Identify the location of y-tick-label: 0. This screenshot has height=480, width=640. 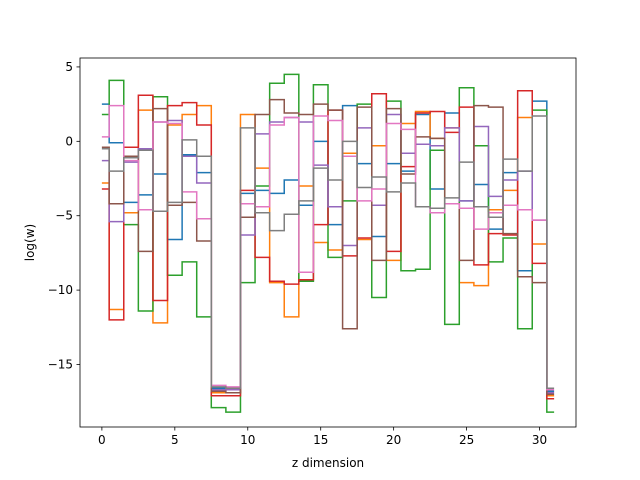
(69, 141).